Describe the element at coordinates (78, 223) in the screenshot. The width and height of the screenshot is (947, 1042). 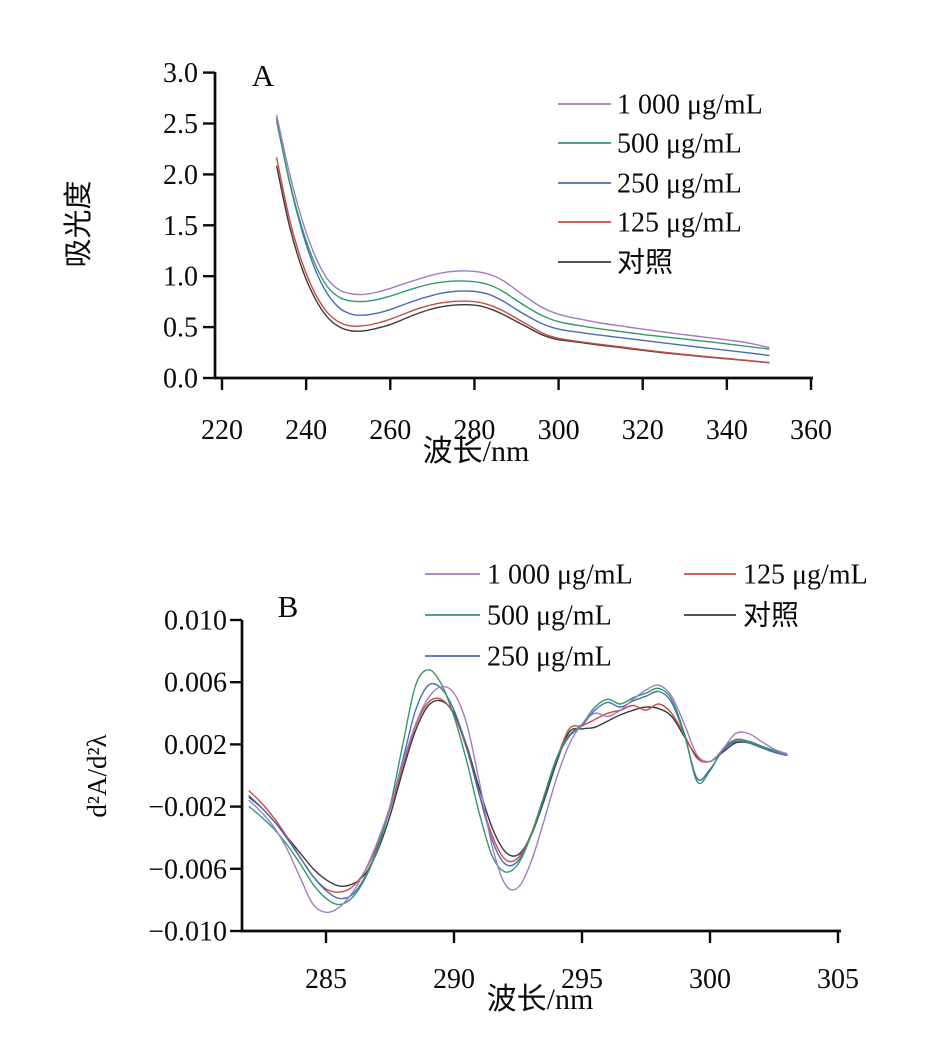
I see `y-axis-title: 吸光度` at that location.